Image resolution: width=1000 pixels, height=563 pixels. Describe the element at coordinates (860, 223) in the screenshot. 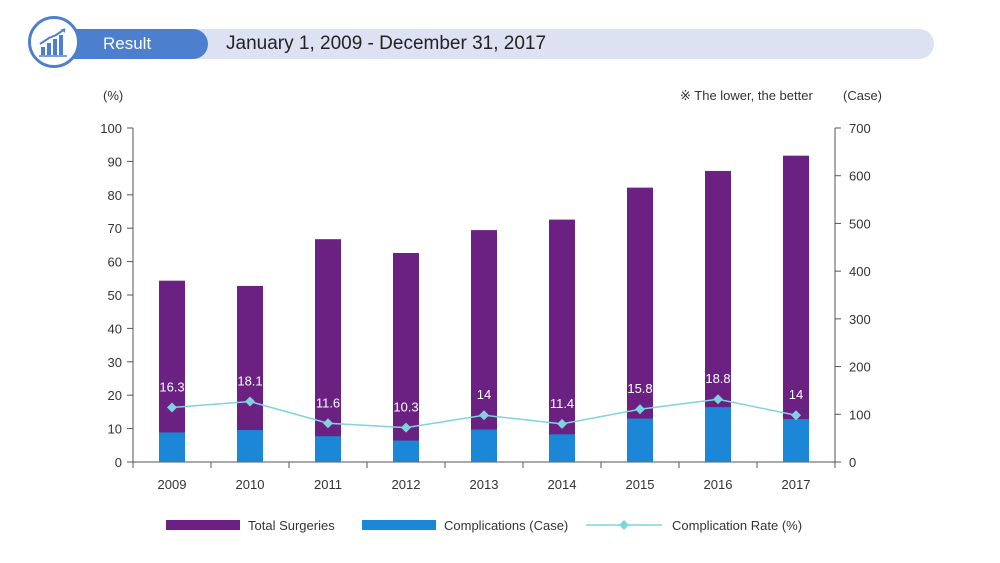

I see `right-tick-label: 500` at that location.